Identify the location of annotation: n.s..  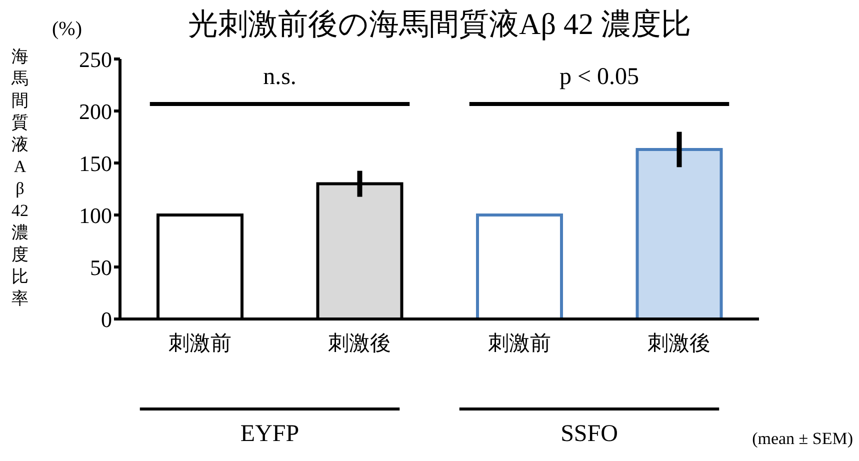
(280, 77).